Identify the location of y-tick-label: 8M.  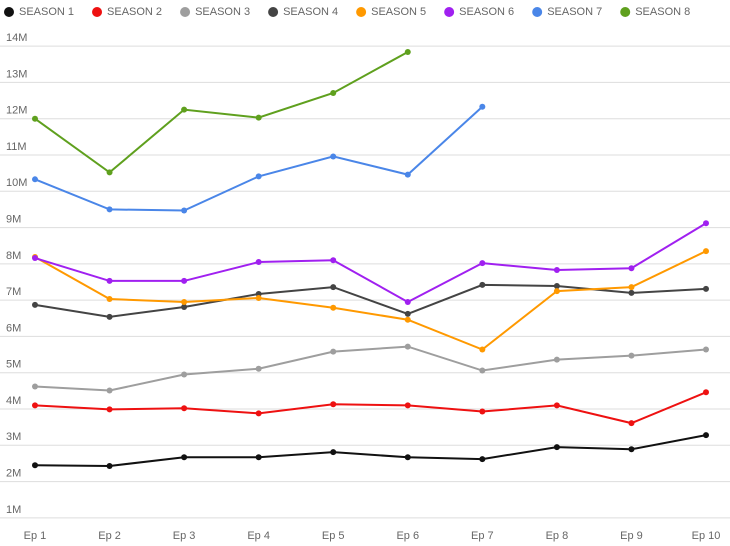
(13, 256).